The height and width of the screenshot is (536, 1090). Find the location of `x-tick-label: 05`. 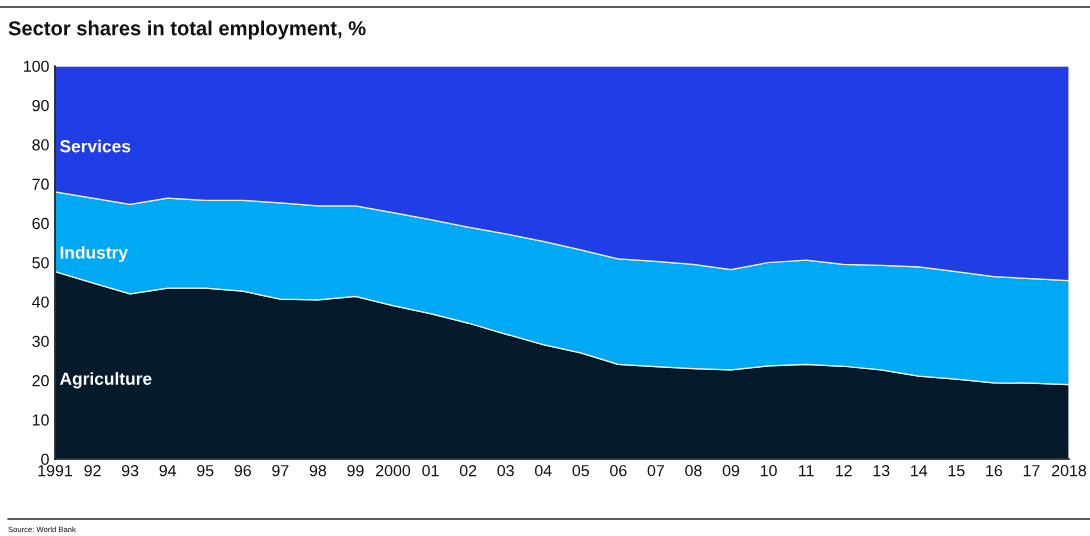

x-tick-label: 05 is located at coordinates (580, 470).